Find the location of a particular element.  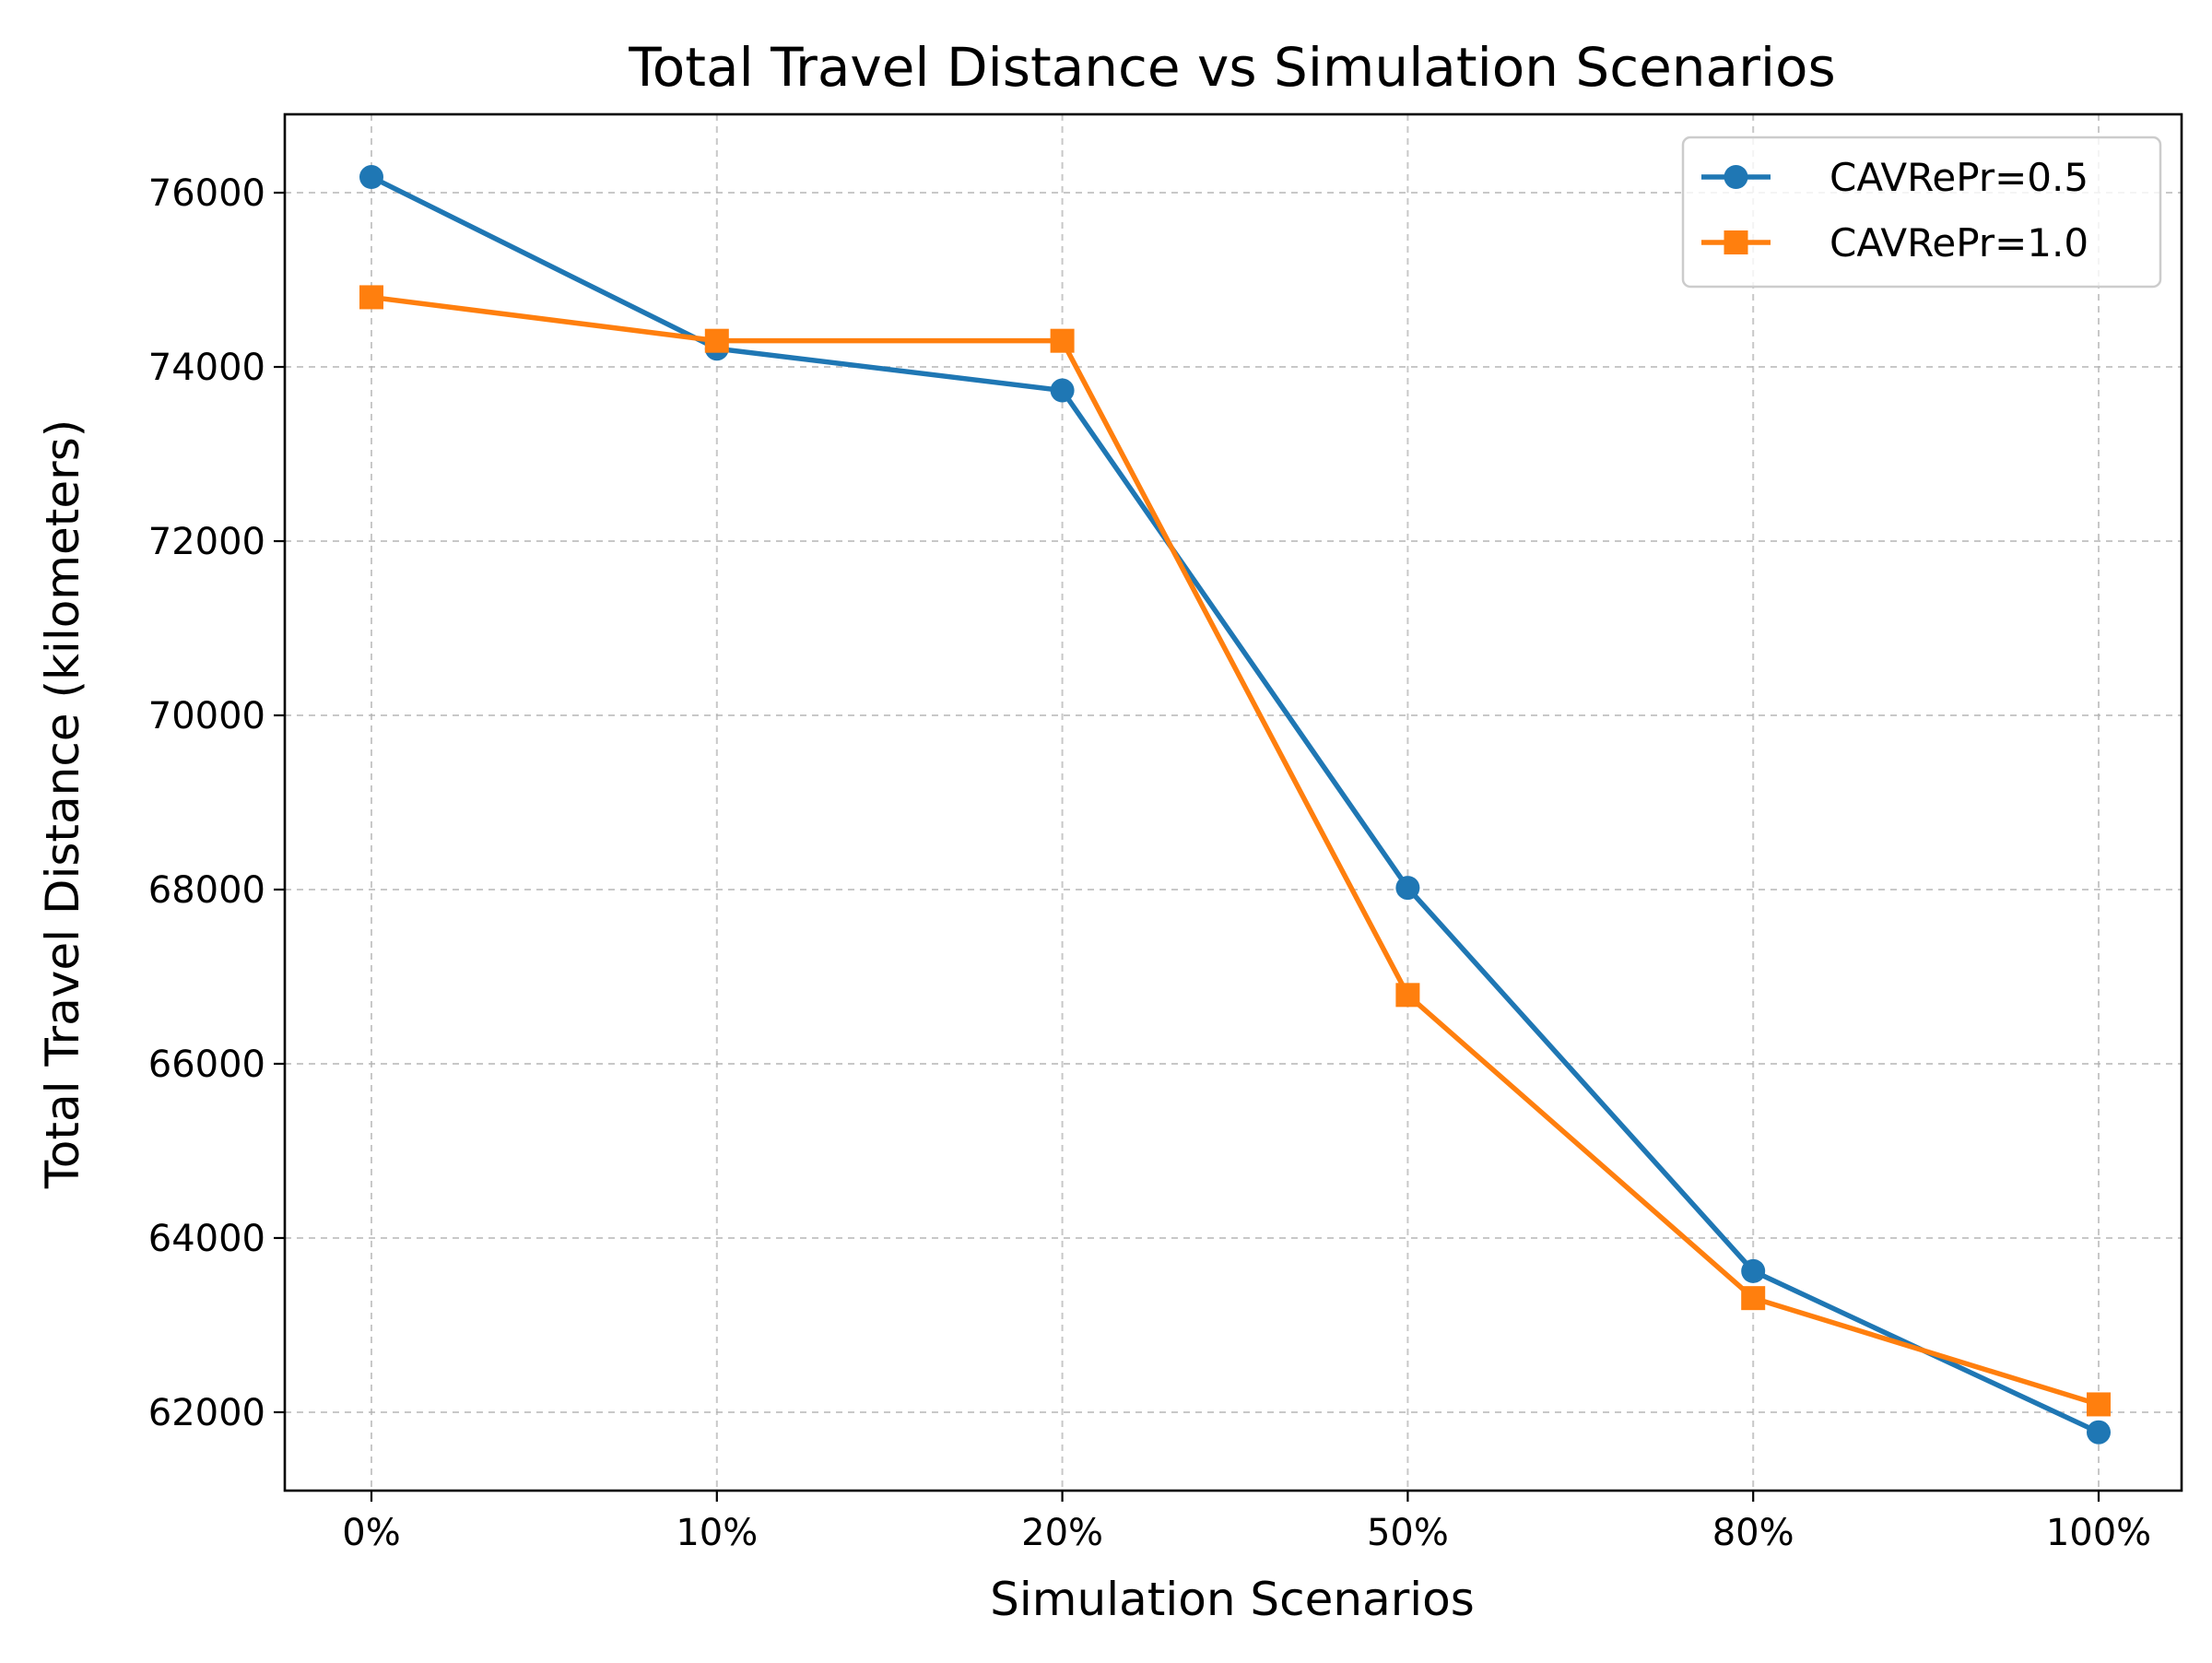

legend-label: CAVRePr=0.5 is located at coordinates (1959, 177).